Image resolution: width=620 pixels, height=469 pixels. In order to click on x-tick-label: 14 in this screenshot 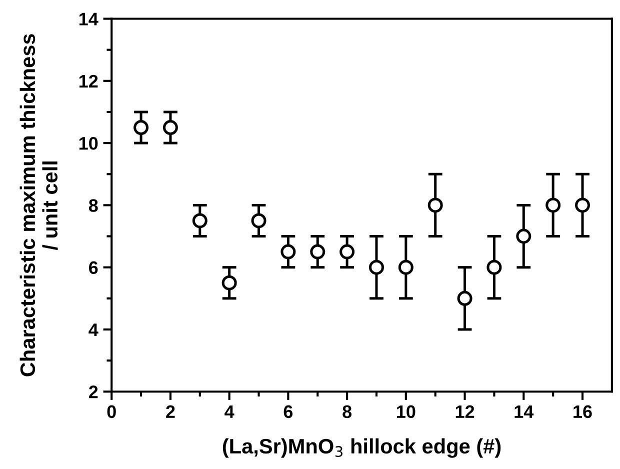, I will do `click(524, 411)`.